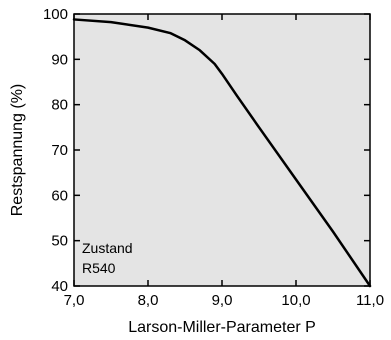  What do you see at coordinates (107, 248) in the screenshot?
I see `annotation-line-1: Zustand` at bounding box center [107, 248].